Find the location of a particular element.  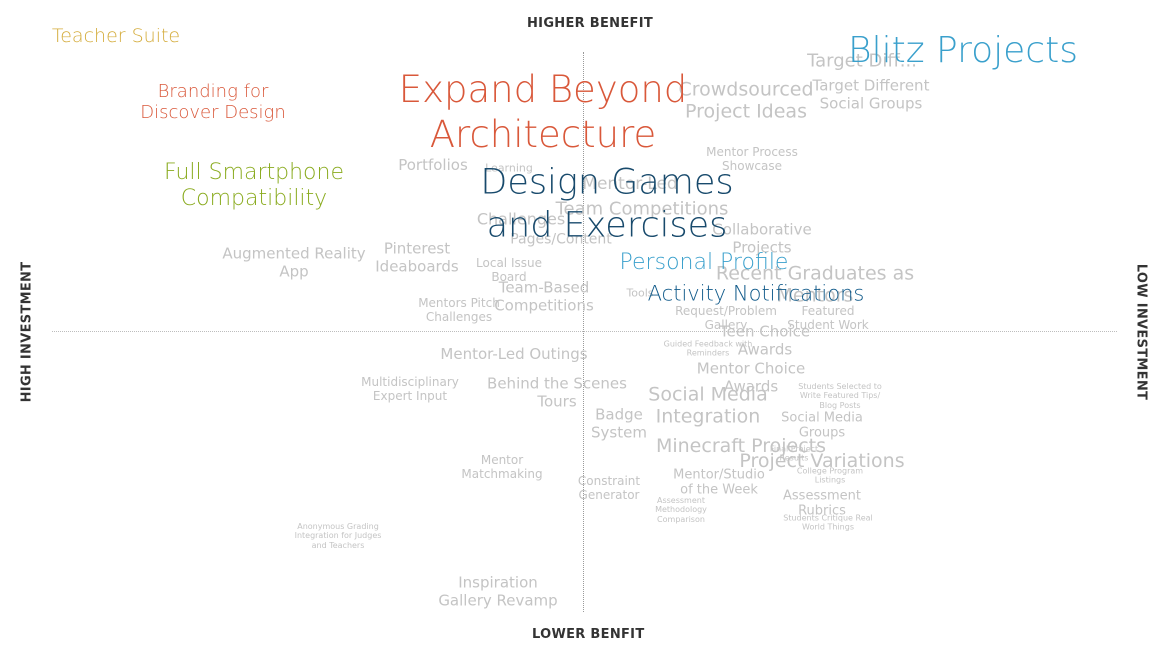

item-line: Discover Design is located at coordinates (213, 112).